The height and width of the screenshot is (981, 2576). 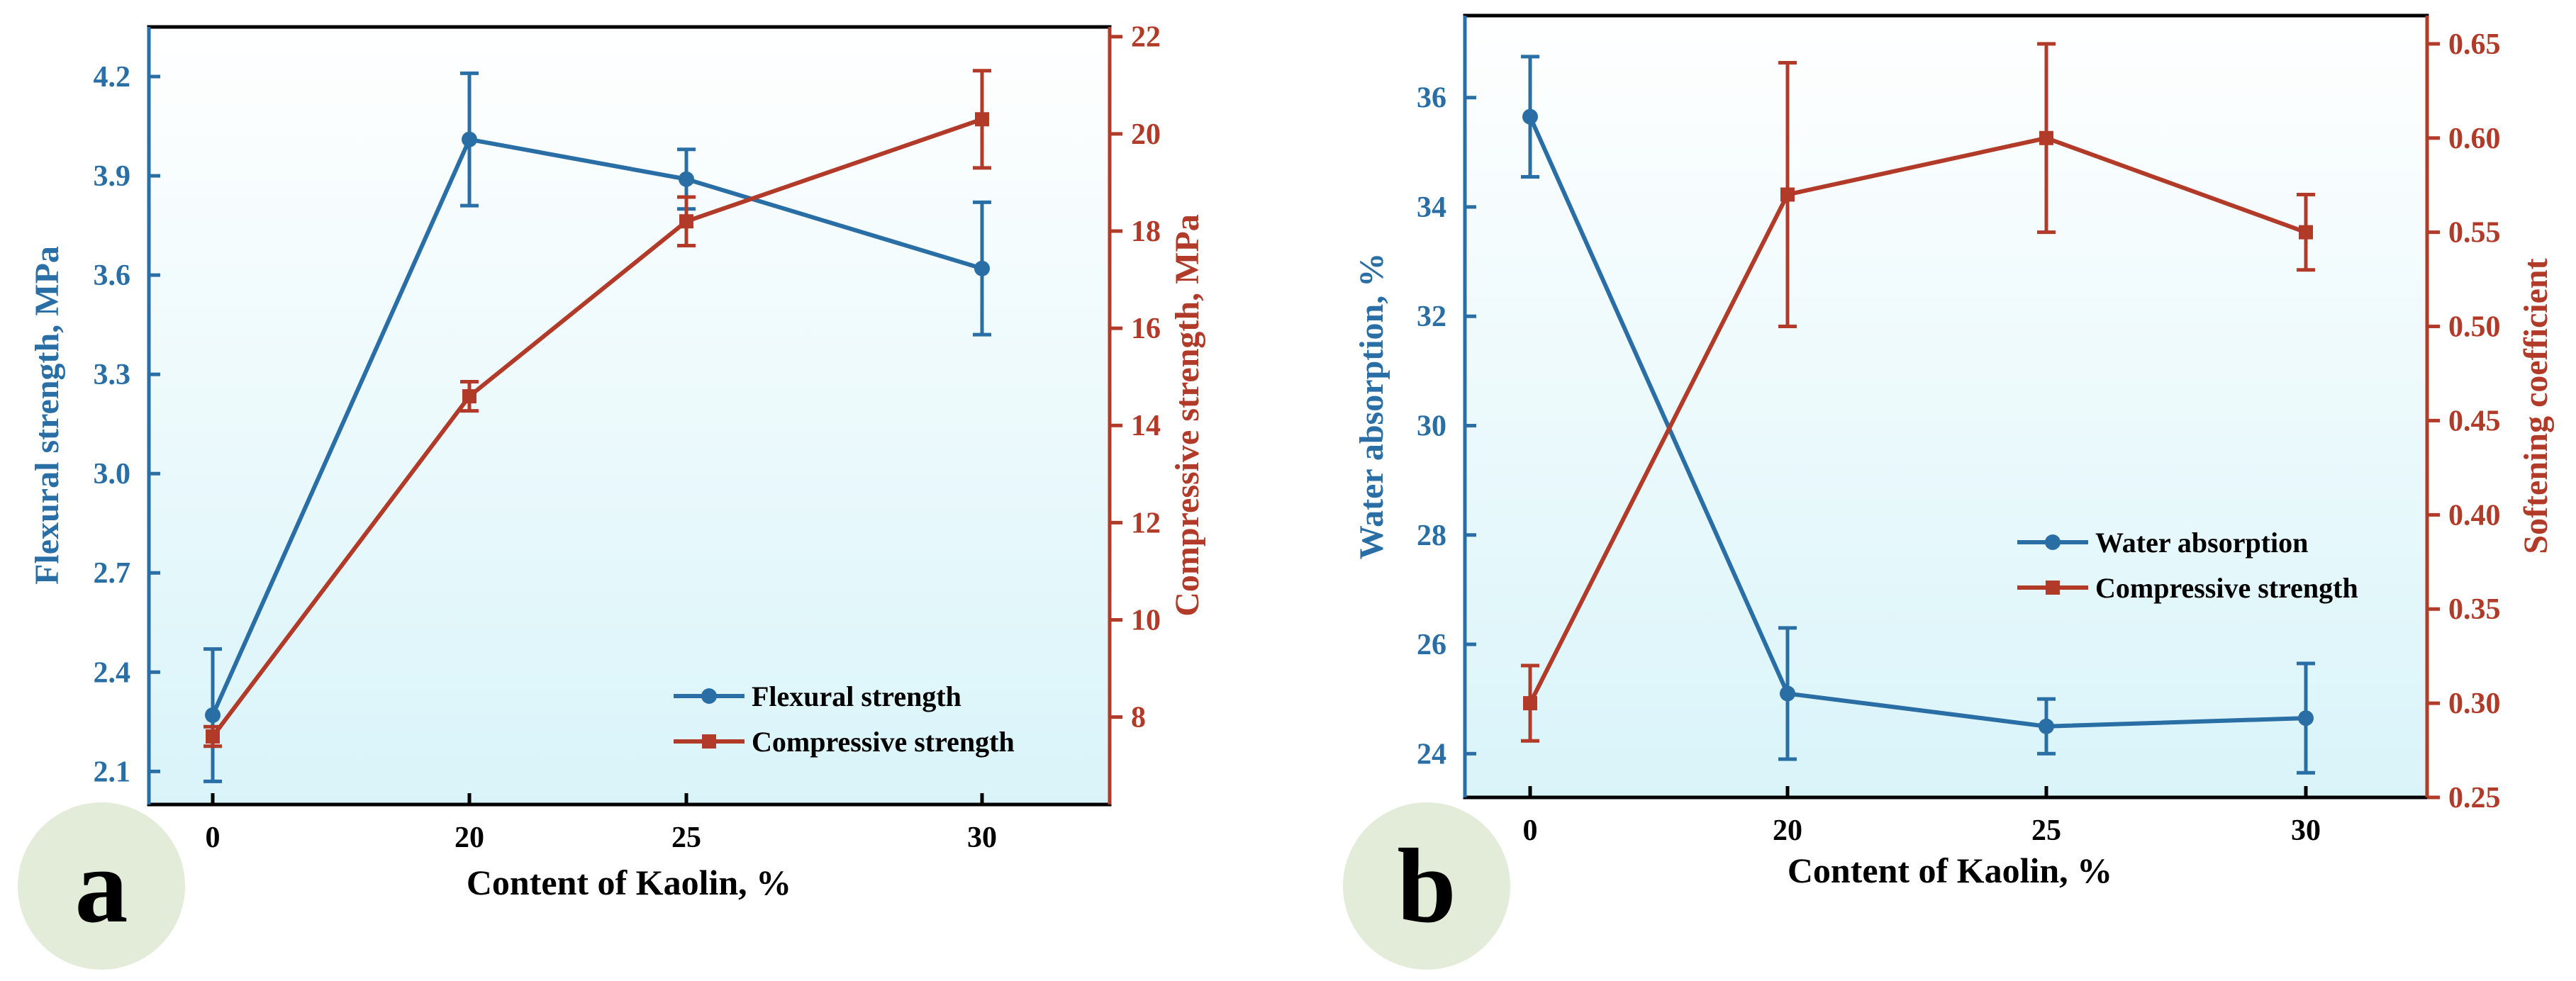 I want to click on right-tick-label: 0.60, so click(x=2474, y=139).